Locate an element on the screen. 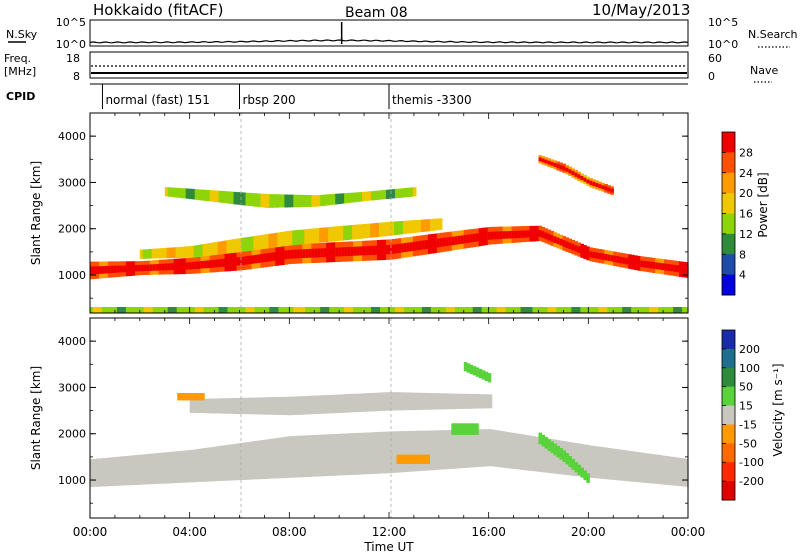  range-tick-label: 4000 is located at coordinates (72, 341).